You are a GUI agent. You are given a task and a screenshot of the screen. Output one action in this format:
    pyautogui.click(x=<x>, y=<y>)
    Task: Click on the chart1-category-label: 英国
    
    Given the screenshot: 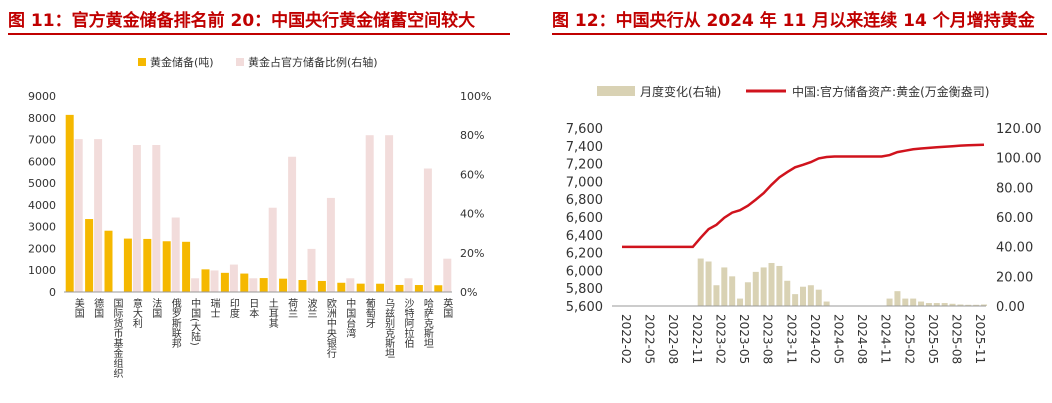 What is the action you would take?
    pyautogui.click(x=447, y=308)
    